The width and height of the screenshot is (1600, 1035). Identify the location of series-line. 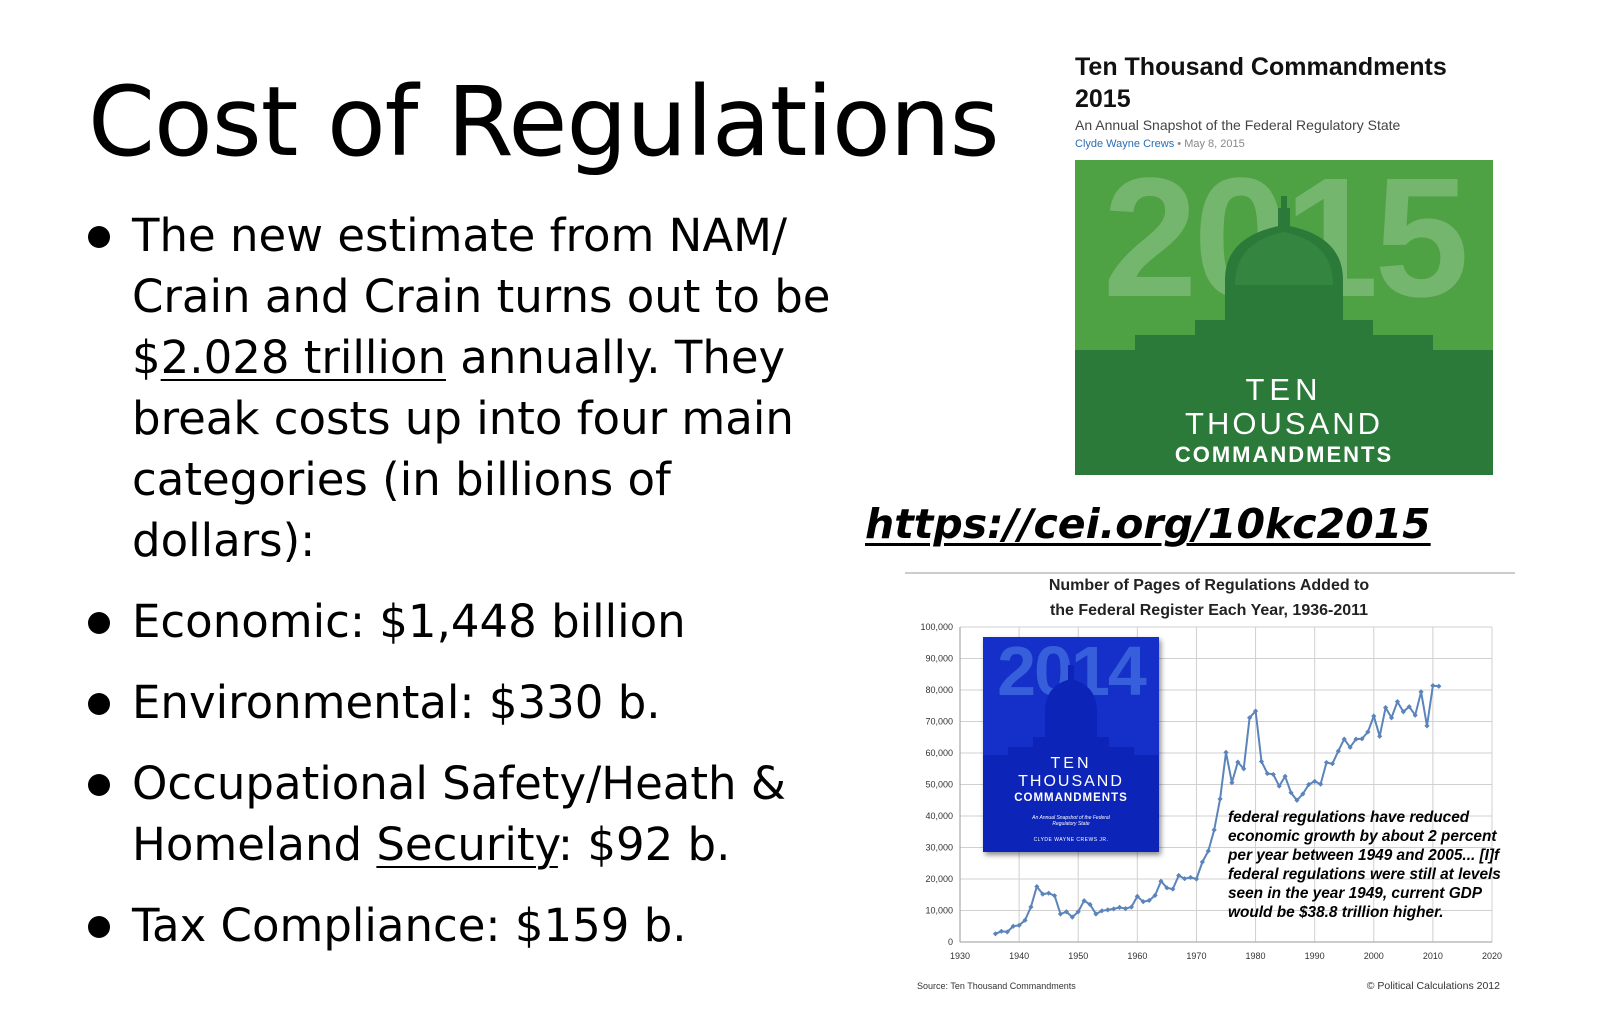
(1217, 809).